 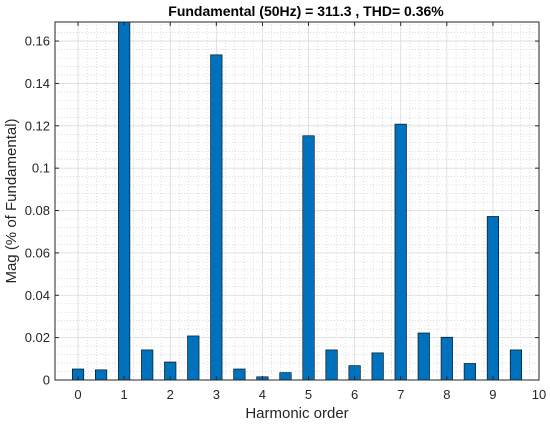 I want to click on y-tick-label: 0.14, so click(x=37, y=83).